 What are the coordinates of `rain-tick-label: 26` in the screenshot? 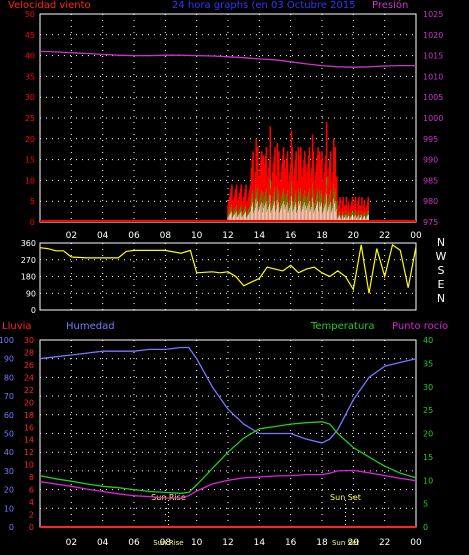 It's located at (29, 365).